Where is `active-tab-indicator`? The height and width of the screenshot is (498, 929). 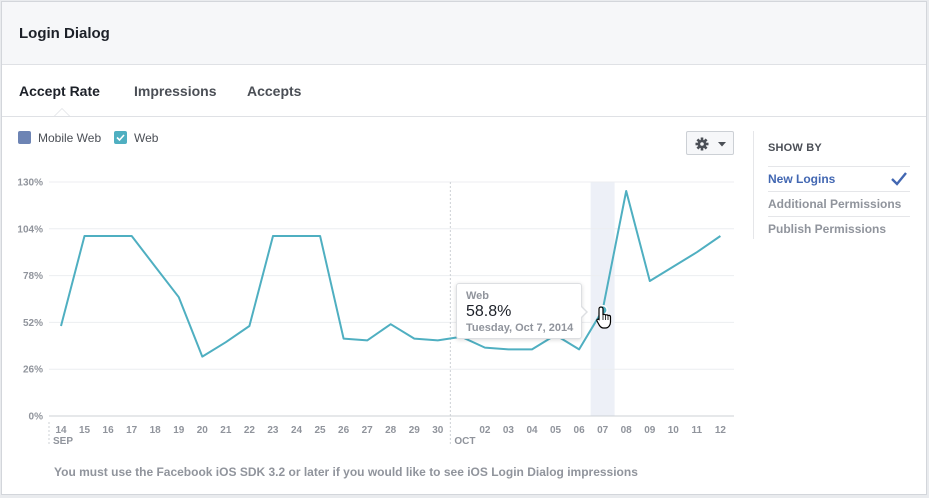
active-tab-indicator is located at coordinates (62, 112).